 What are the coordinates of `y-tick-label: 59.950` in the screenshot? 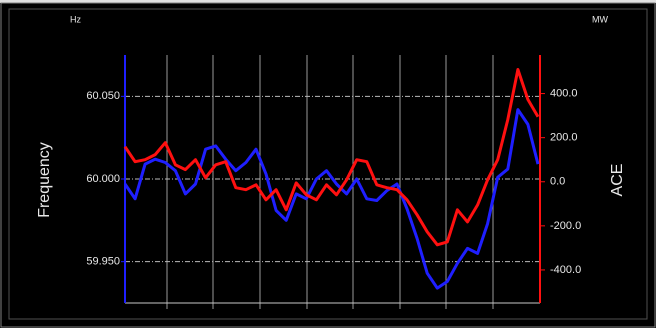 It's located at (103, 262).